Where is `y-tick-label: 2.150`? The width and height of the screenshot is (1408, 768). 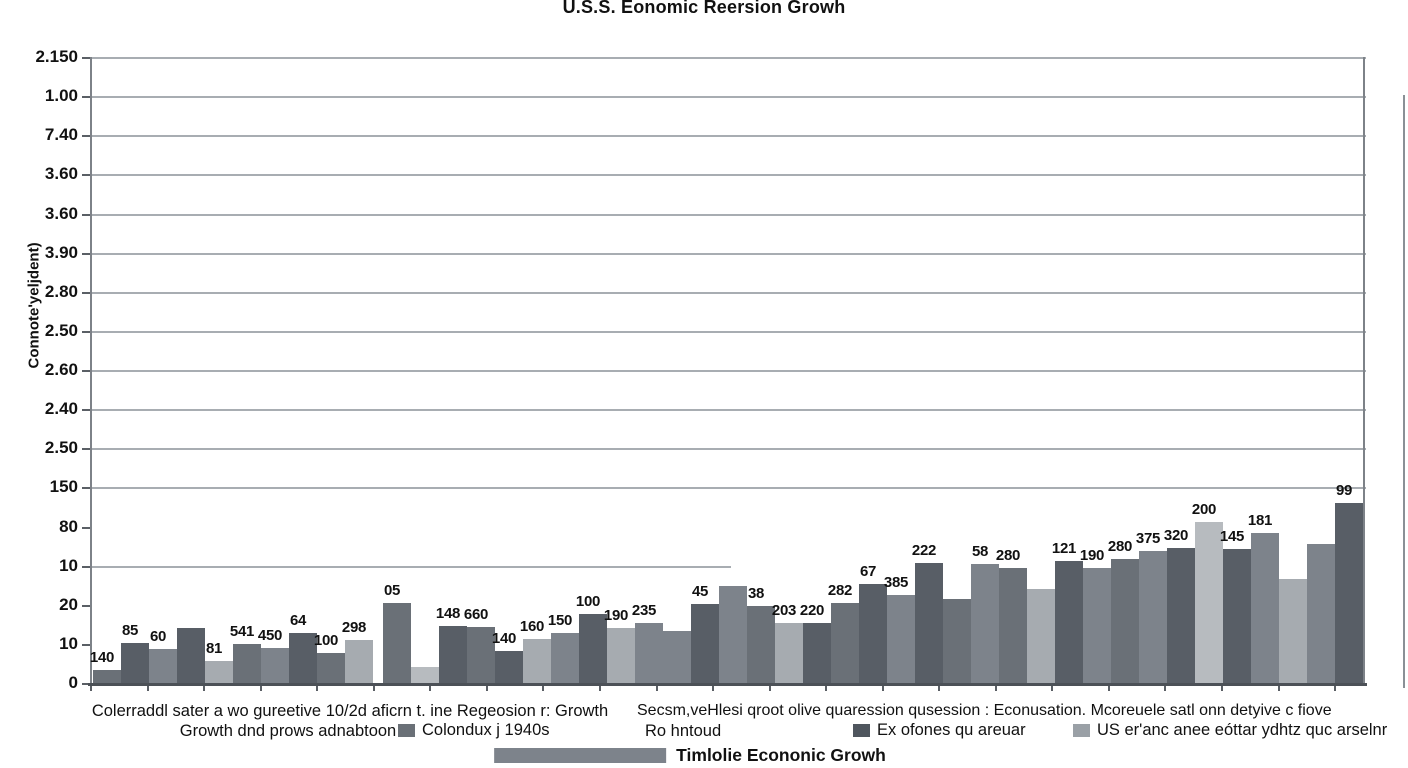
y-tick-label: 2.150 is located at coordinates (56, 56).